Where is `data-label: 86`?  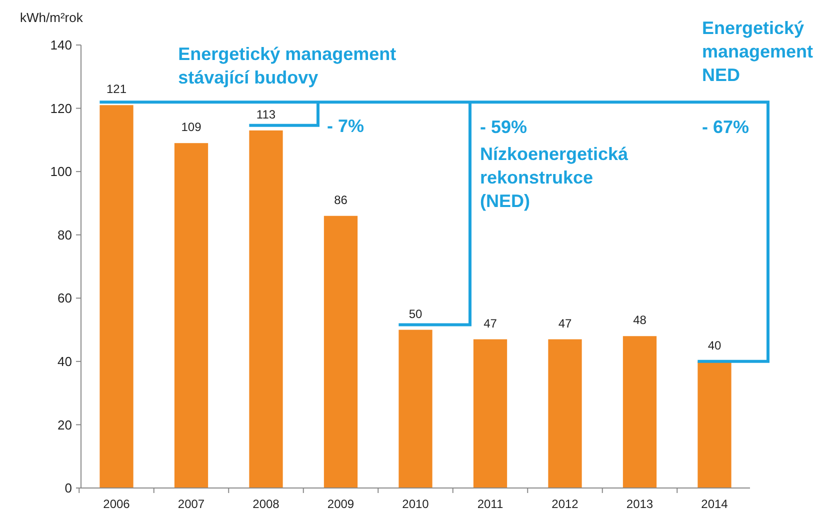 data-label: 86 is located at coordinates (341, 199).